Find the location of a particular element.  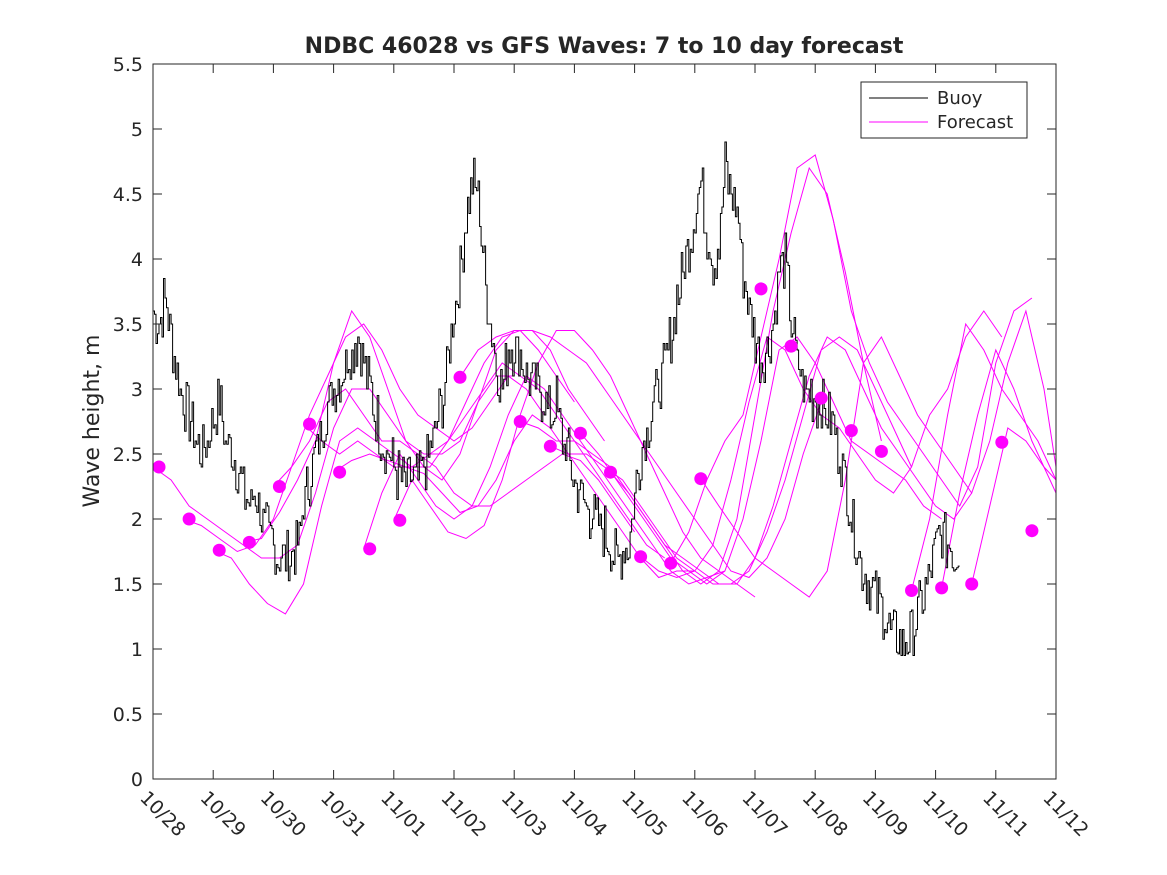

y-tick-label: 0.5 is located at coordinates (128, 715).